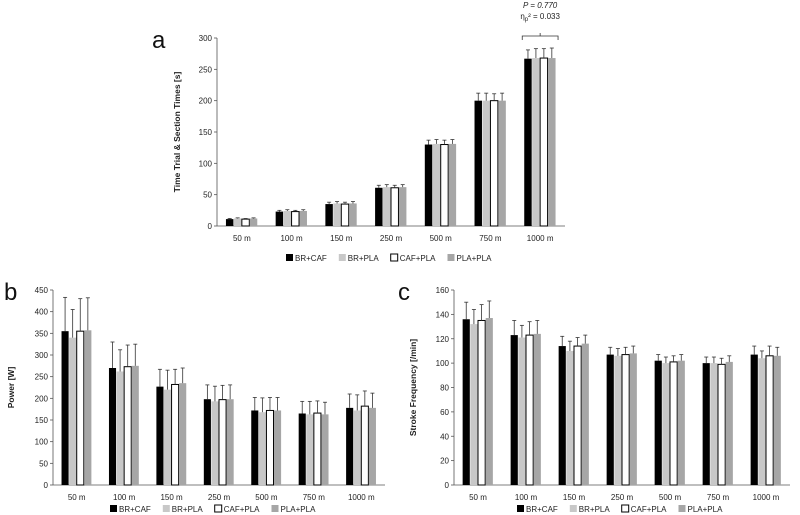 This screenshot has height=515, width=800. What do you see at coordinates (364, 258) in the screenshot?
I see `legend-label: BR+PLA` at bounding box center [364, 258].